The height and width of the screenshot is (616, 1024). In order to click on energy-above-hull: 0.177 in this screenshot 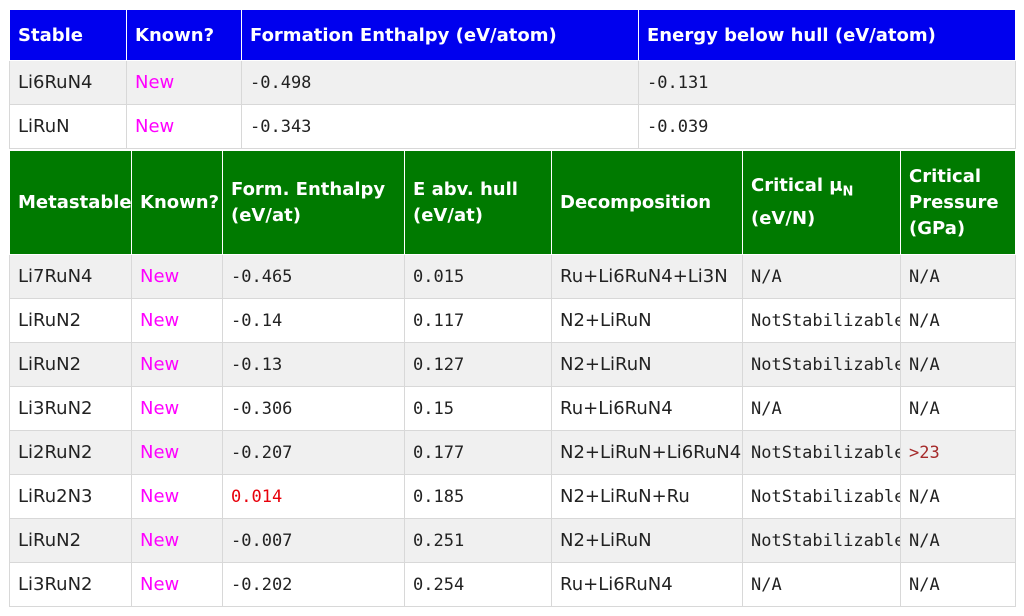, I will do `click(478, 452)`.